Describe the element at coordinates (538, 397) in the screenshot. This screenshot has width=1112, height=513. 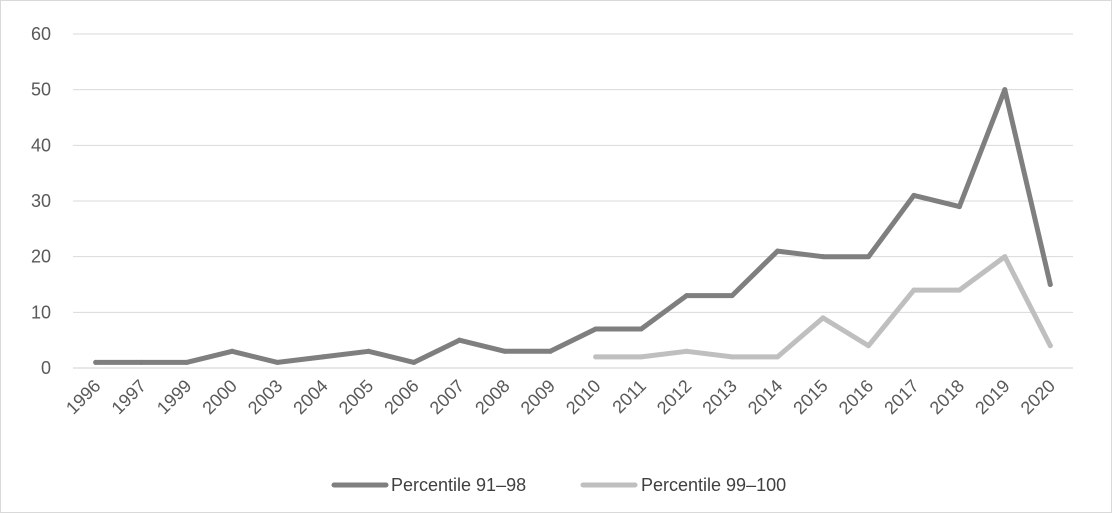
I see `x-tick-label: 2009` at that location.